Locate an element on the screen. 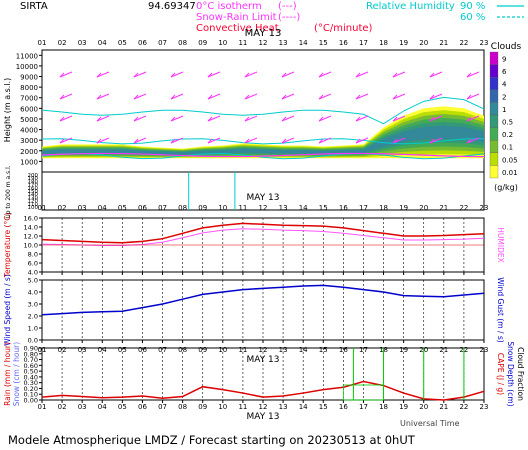 The height and width of the screenshot is (450, 528). hour-label: 21 is located at coordinates (443, 208).